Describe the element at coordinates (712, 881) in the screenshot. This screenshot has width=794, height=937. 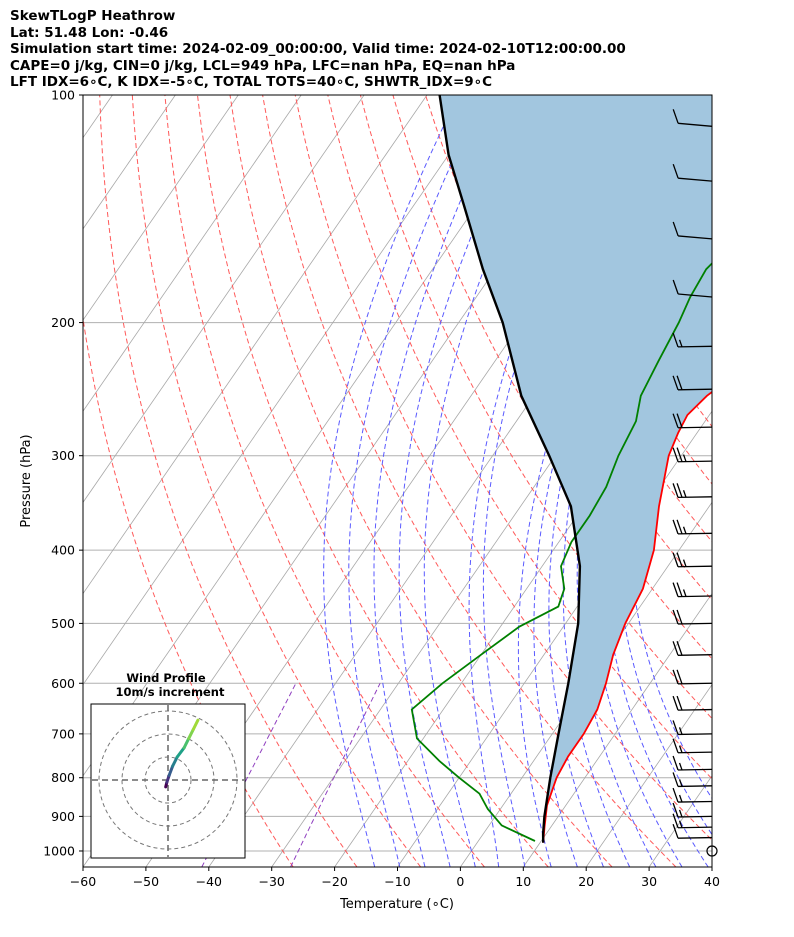
I see `x-tick-label: 40` at that location.